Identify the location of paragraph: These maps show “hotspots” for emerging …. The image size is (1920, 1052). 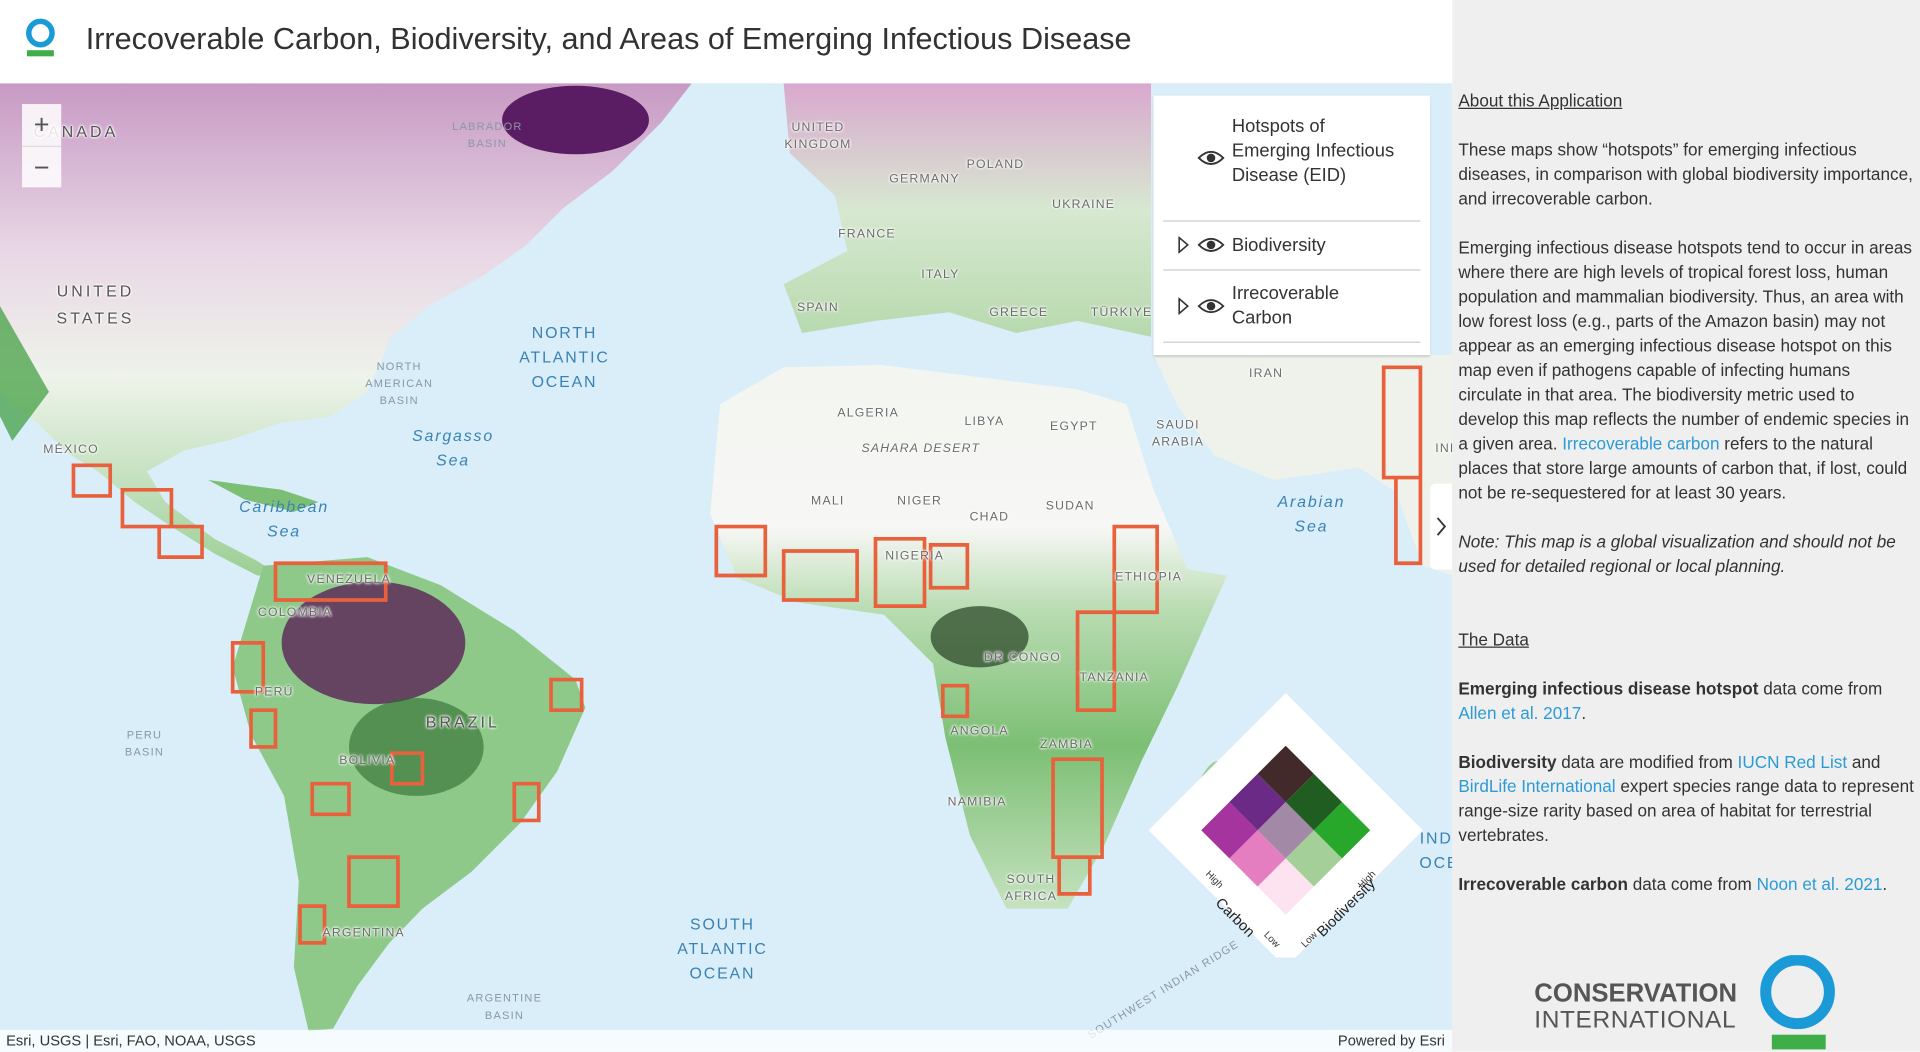
(1686, 173).